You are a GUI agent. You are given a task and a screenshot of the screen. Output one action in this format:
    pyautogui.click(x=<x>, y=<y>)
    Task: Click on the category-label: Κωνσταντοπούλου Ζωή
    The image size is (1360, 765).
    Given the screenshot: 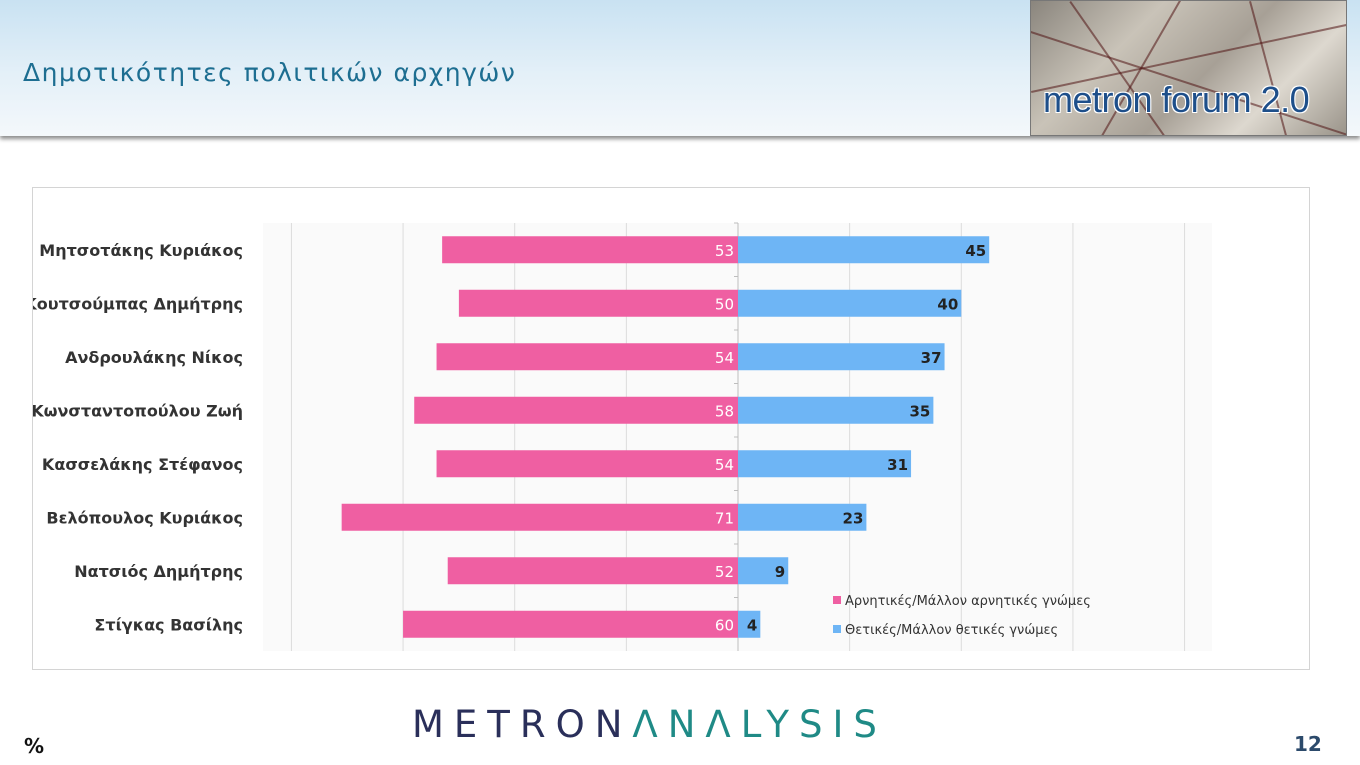 What is the action you would take?
    pyautogui.click(x=138, y=410)
    